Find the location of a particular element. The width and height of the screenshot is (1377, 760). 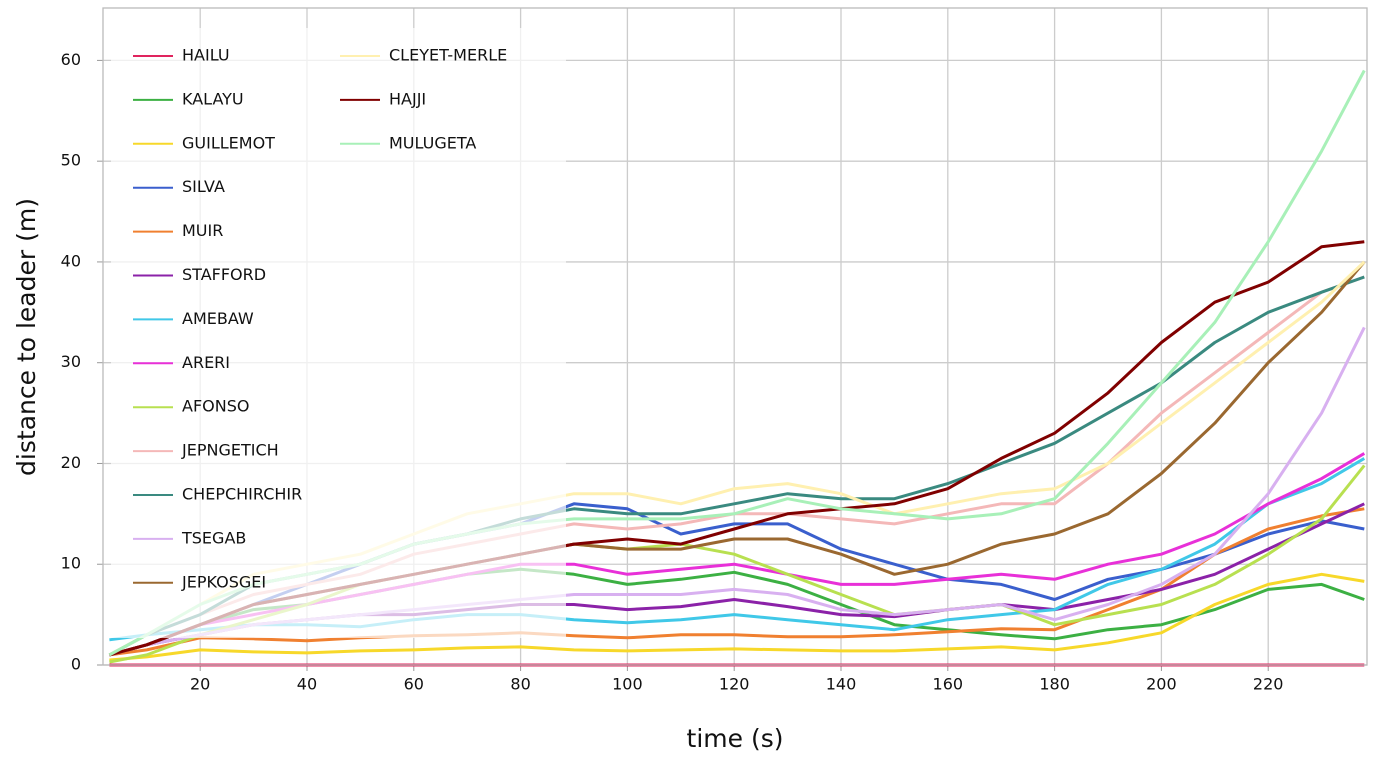

x-tick-label: 100 is located at coordinates (627, 684).